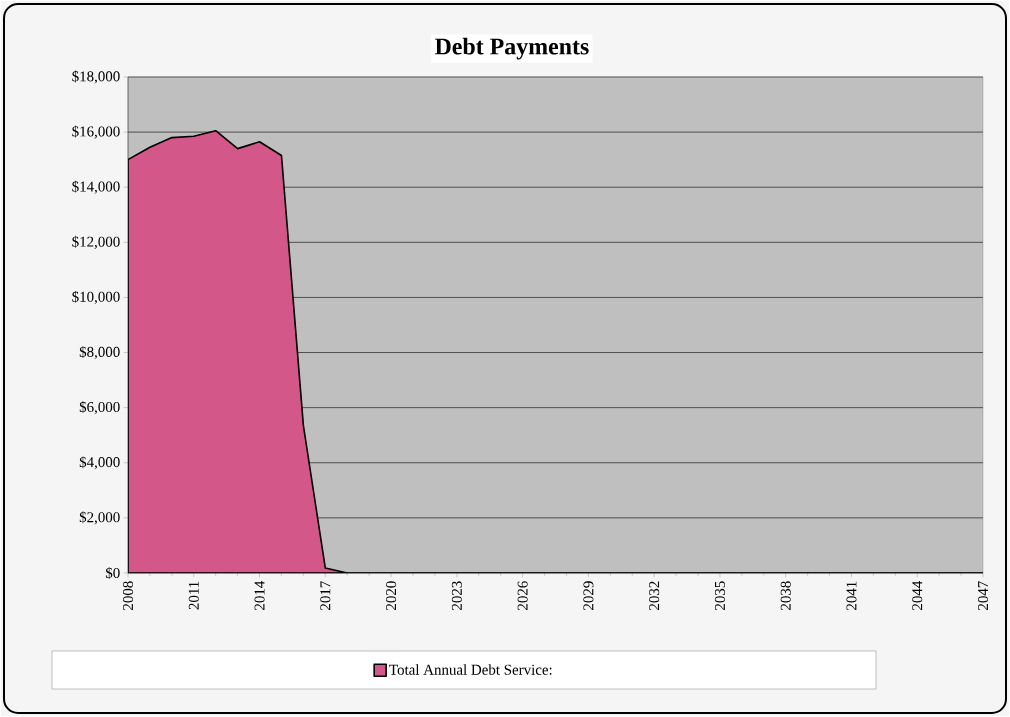 This screenshot has width=1010, height=717. I want to click on y-tick-label: $16,000, so click(96, 132).